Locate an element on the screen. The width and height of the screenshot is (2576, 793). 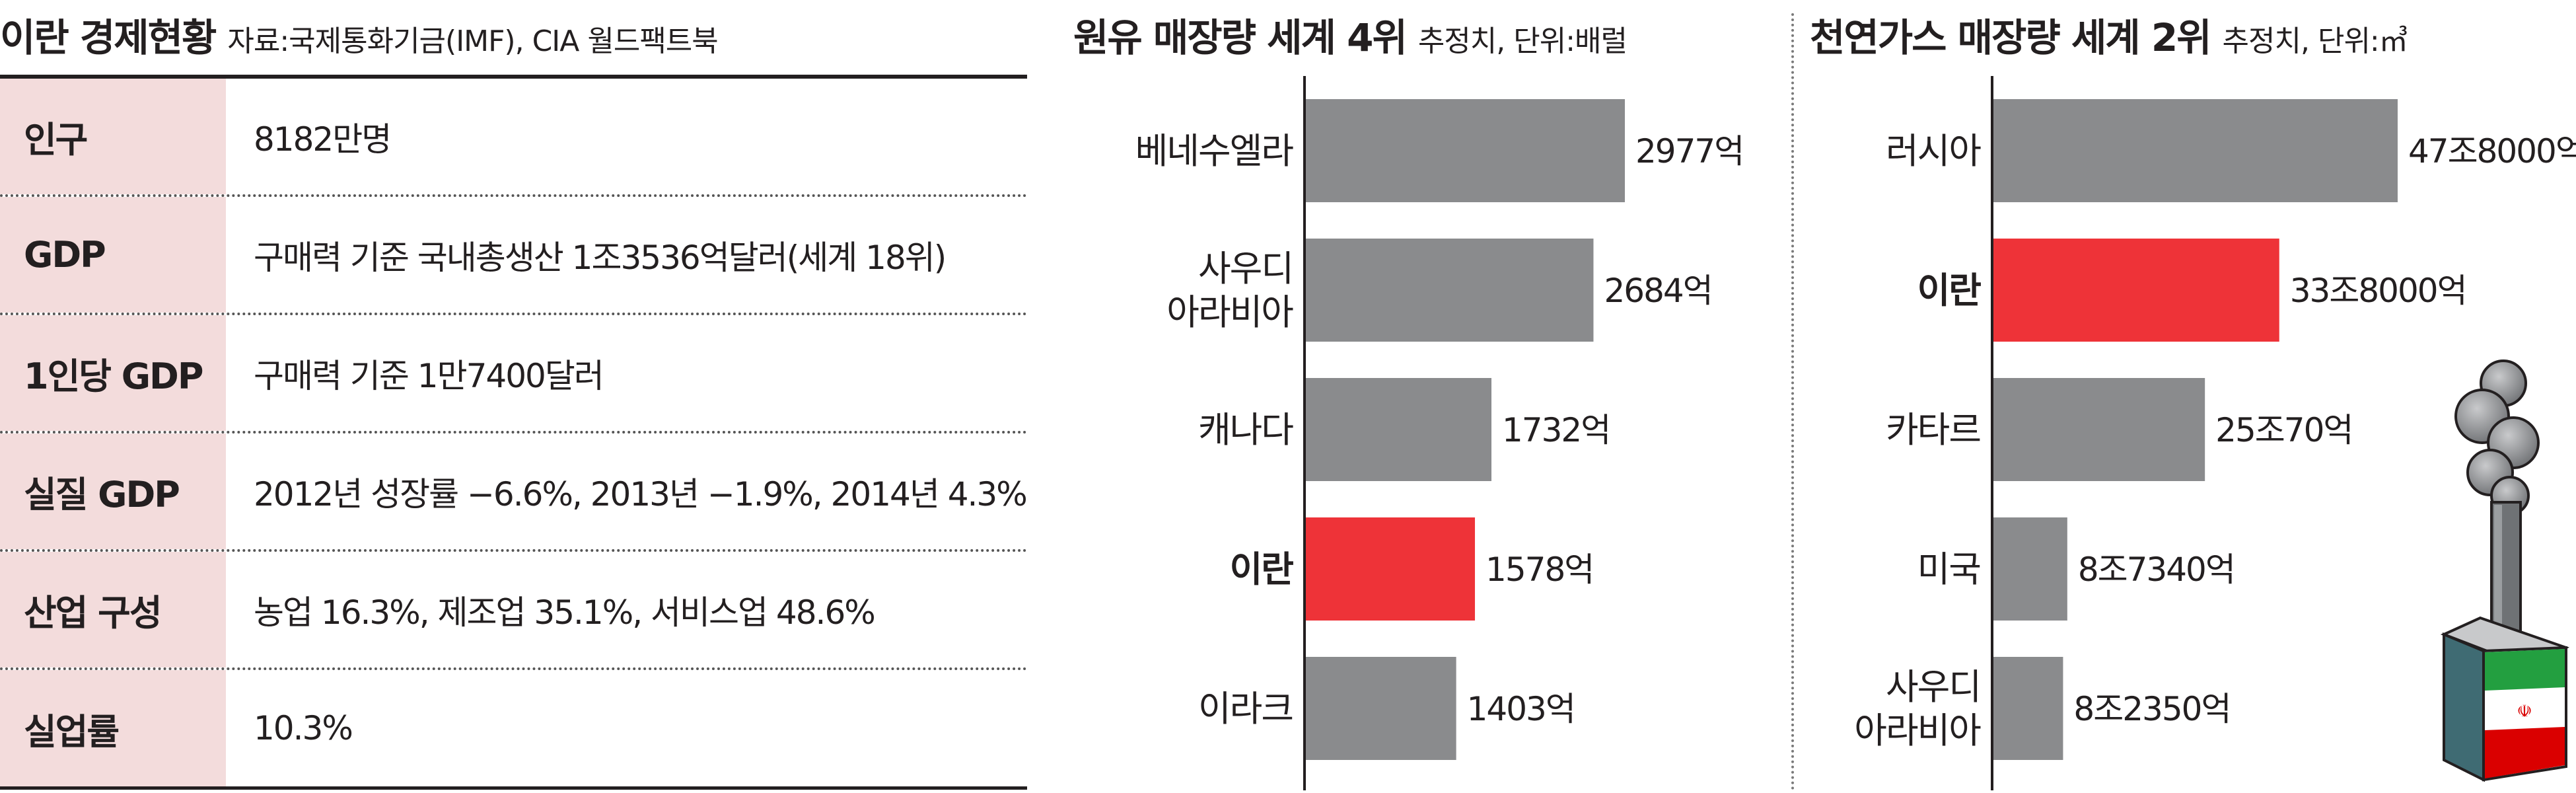
oil-subtitle: 추정치, 단위:배럴 is located at coordinates (1523, 41).